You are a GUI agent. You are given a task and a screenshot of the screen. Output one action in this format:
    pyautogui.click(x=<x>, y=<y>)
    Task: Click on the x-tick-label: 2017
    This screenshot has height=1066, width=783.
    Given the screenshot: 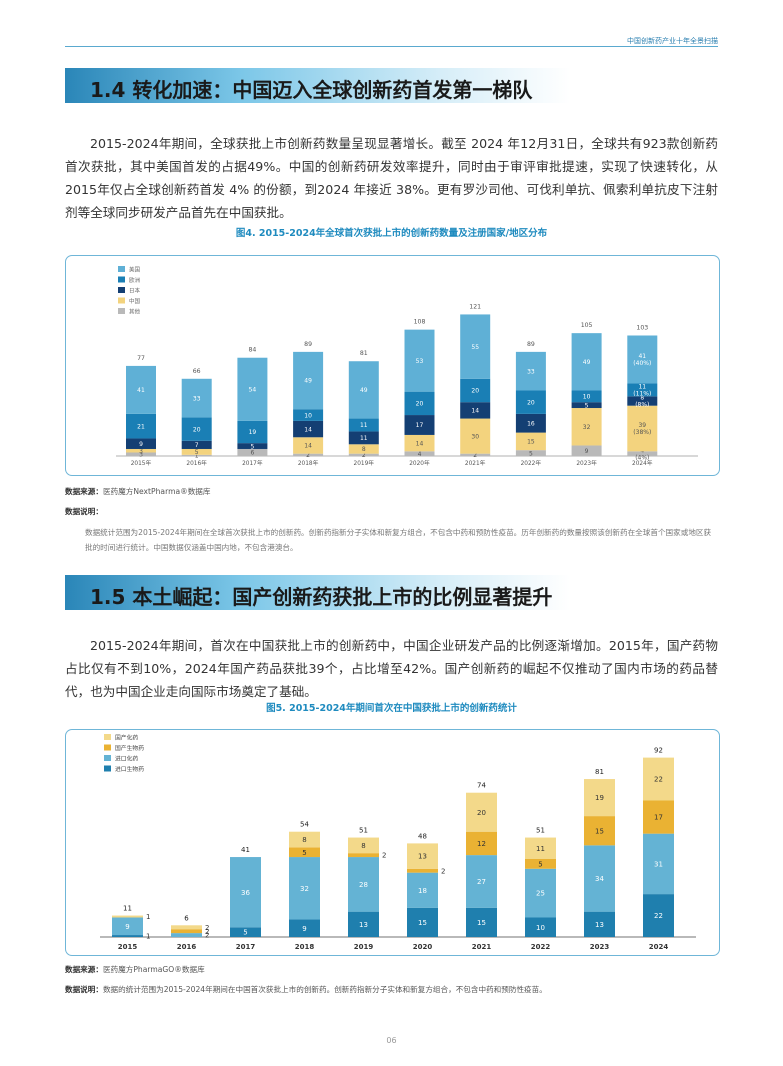 What is the action you would take?
    pyautogui.click(x=246, y=947)
    